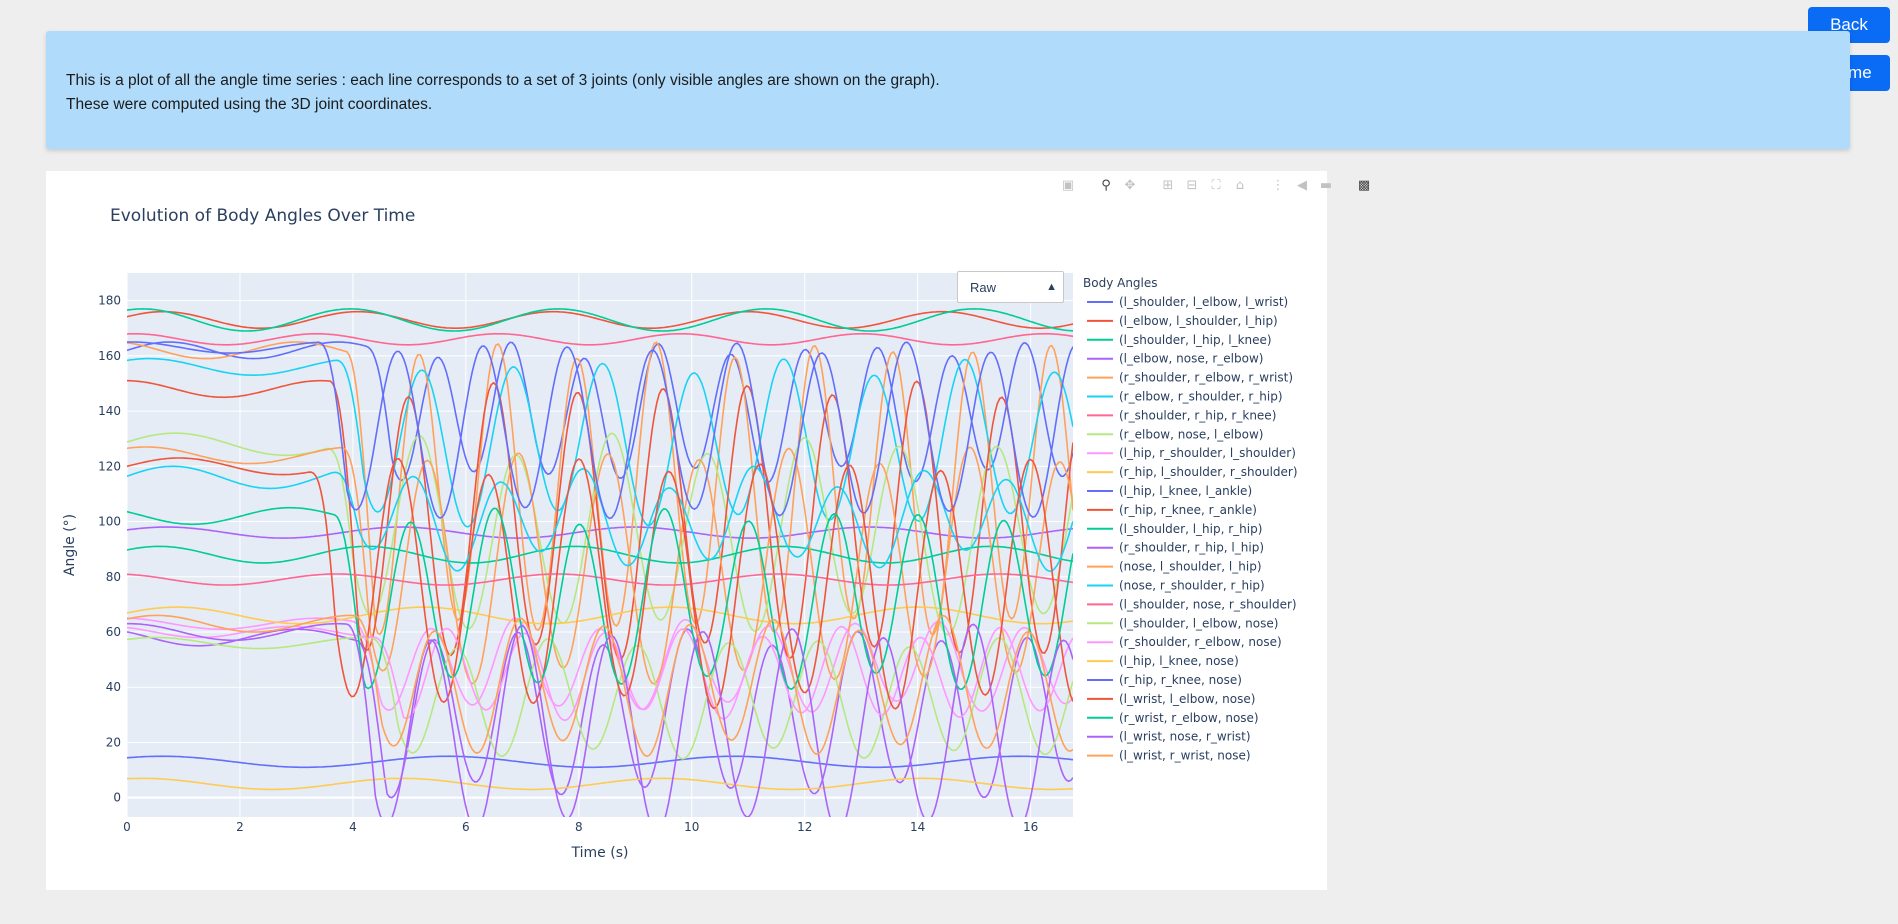 Image resolution: width=1898 pixels, height=924 pixels. I want to click on spike-lines-icon: ⋮, so click(1278, 185).